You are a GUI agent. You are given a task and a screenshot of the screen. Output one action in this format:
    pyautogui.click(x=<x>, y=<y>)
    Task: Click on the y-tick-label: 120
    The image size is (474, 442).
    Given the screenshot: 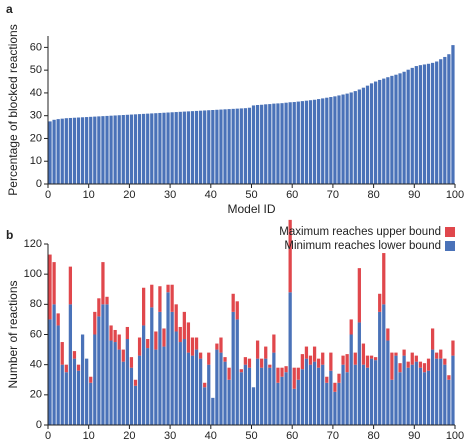 What is the action you would take?
    pyautogui.click(x=33, y=244)
    